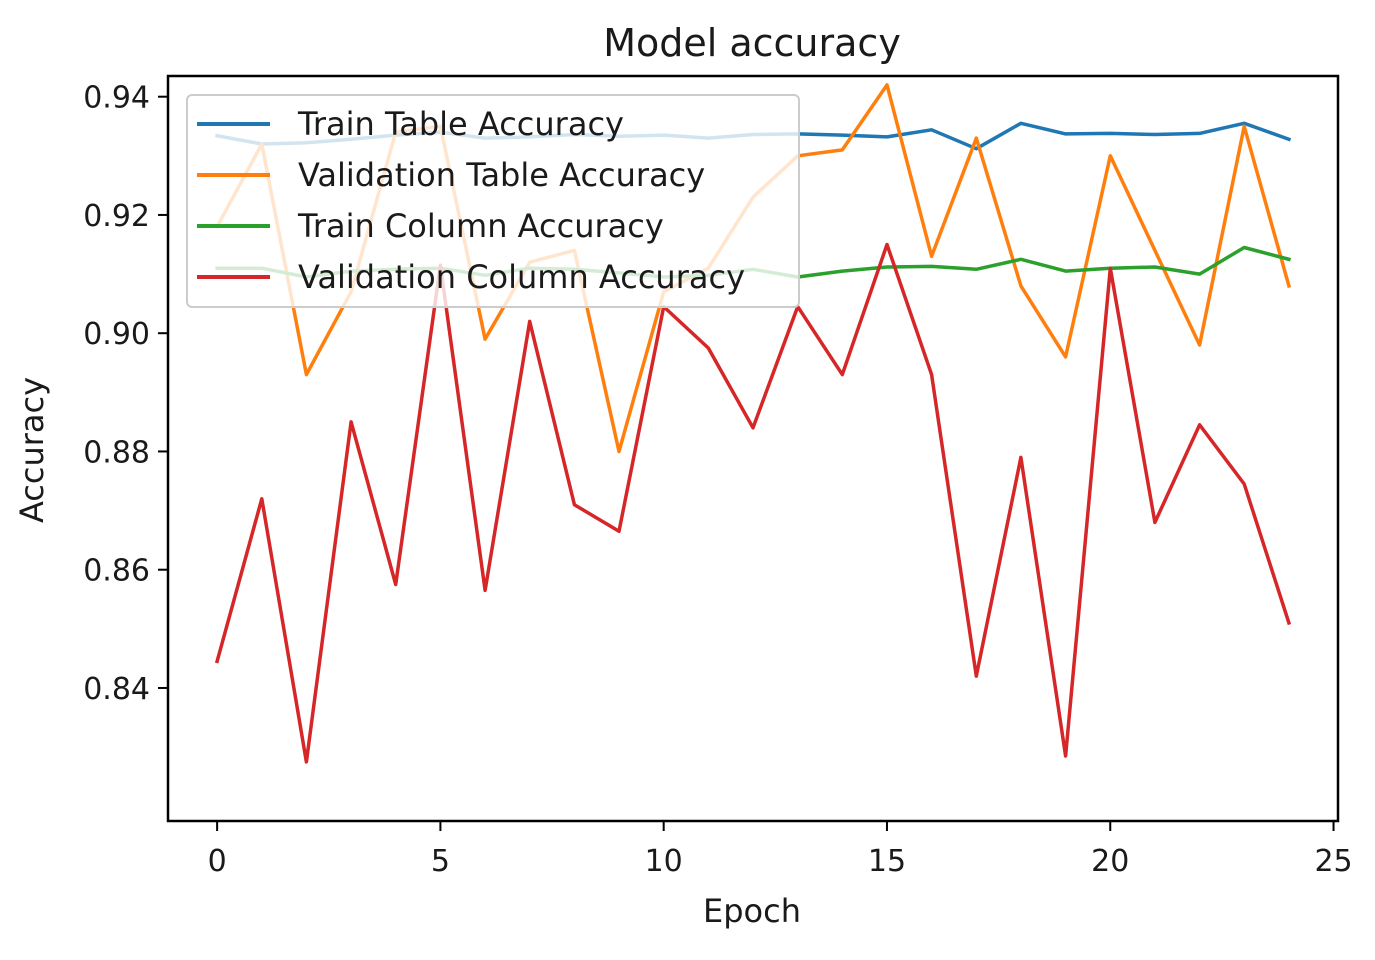 The image size is (1375, 960). Describe the element at coordinates (116, 689) in the screenshot. I see `y-tick-label: 0.84` at that location.